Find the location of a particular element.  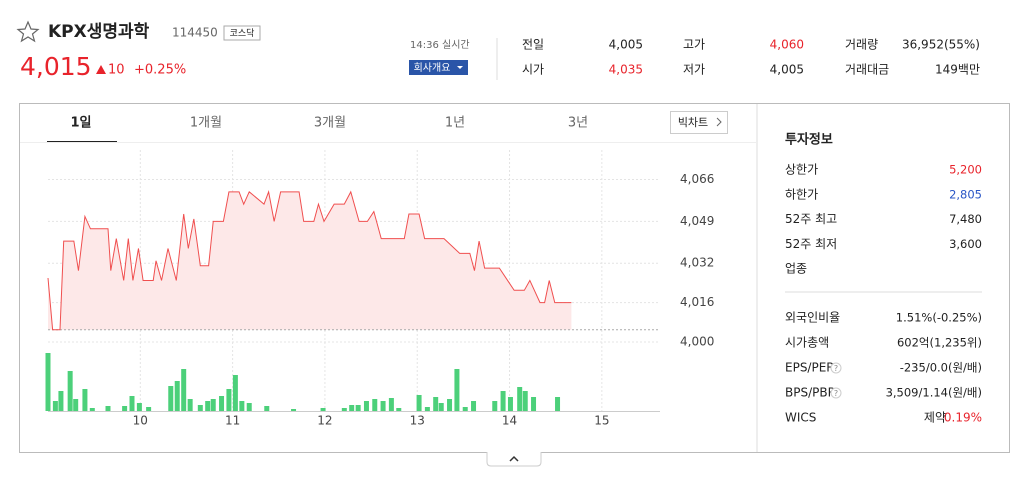

info-label: EPS/PER is located at coordinates (810, 368).